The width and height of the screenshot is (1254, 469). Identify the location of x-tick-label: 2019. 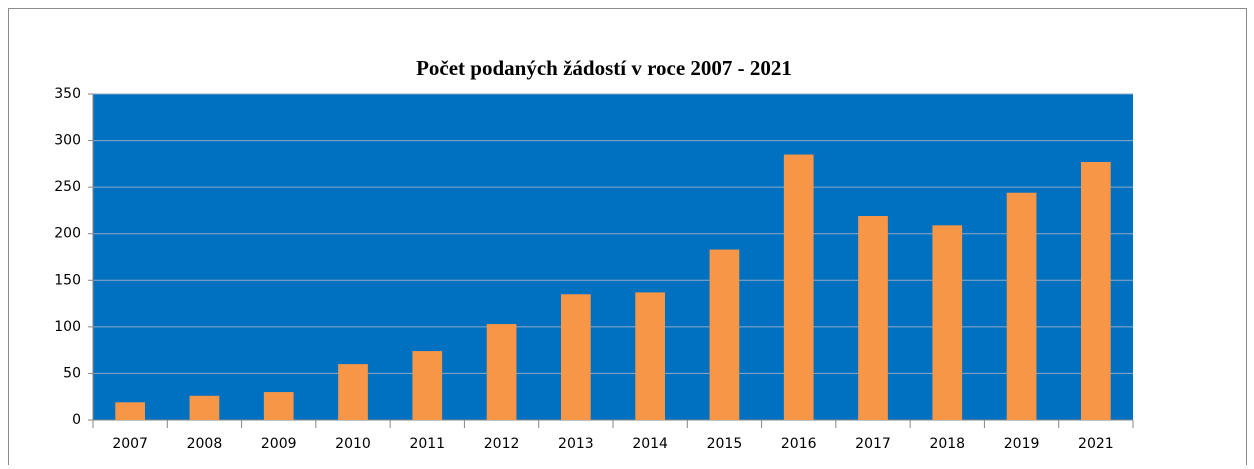
(1022, 444).